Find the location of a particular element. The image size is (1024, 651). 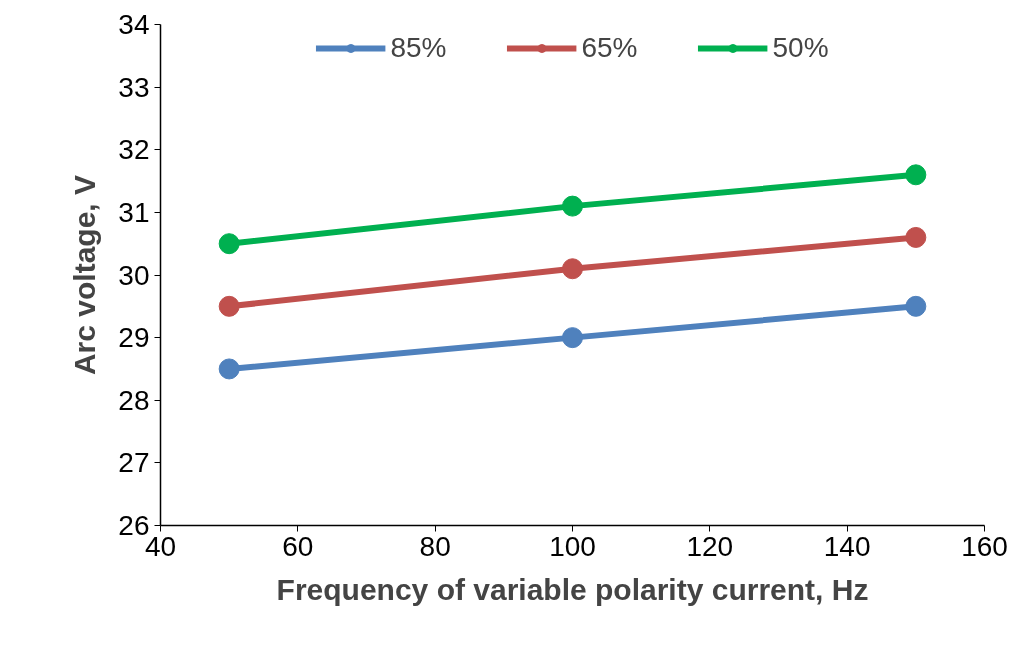

y-tick-label: 33 is located at coordinates (134, 87).